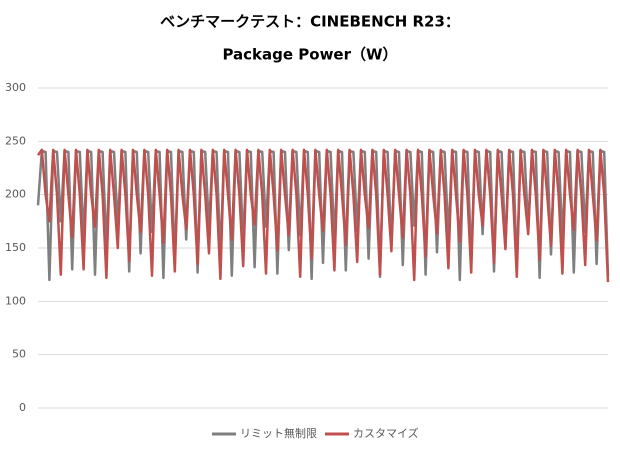 This screenshot has height=450, width=620. Describe the element at coordinates (15, 140) in the screenshot. I see `y-tick-label: 250` at that location.